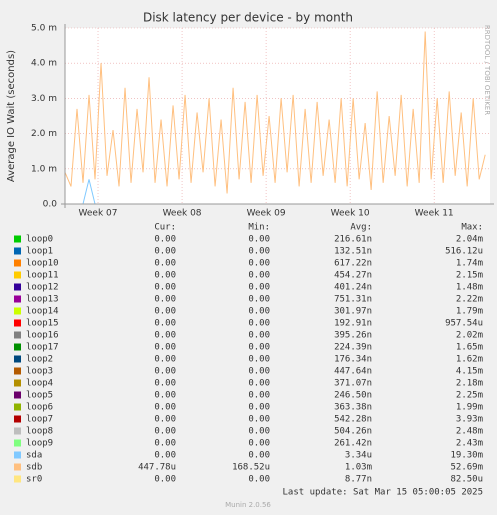  What do you see at coordinates (469, 264) in the screenshot?
I see `legend-stat: 1.74m` at bounding box center [469, 264].